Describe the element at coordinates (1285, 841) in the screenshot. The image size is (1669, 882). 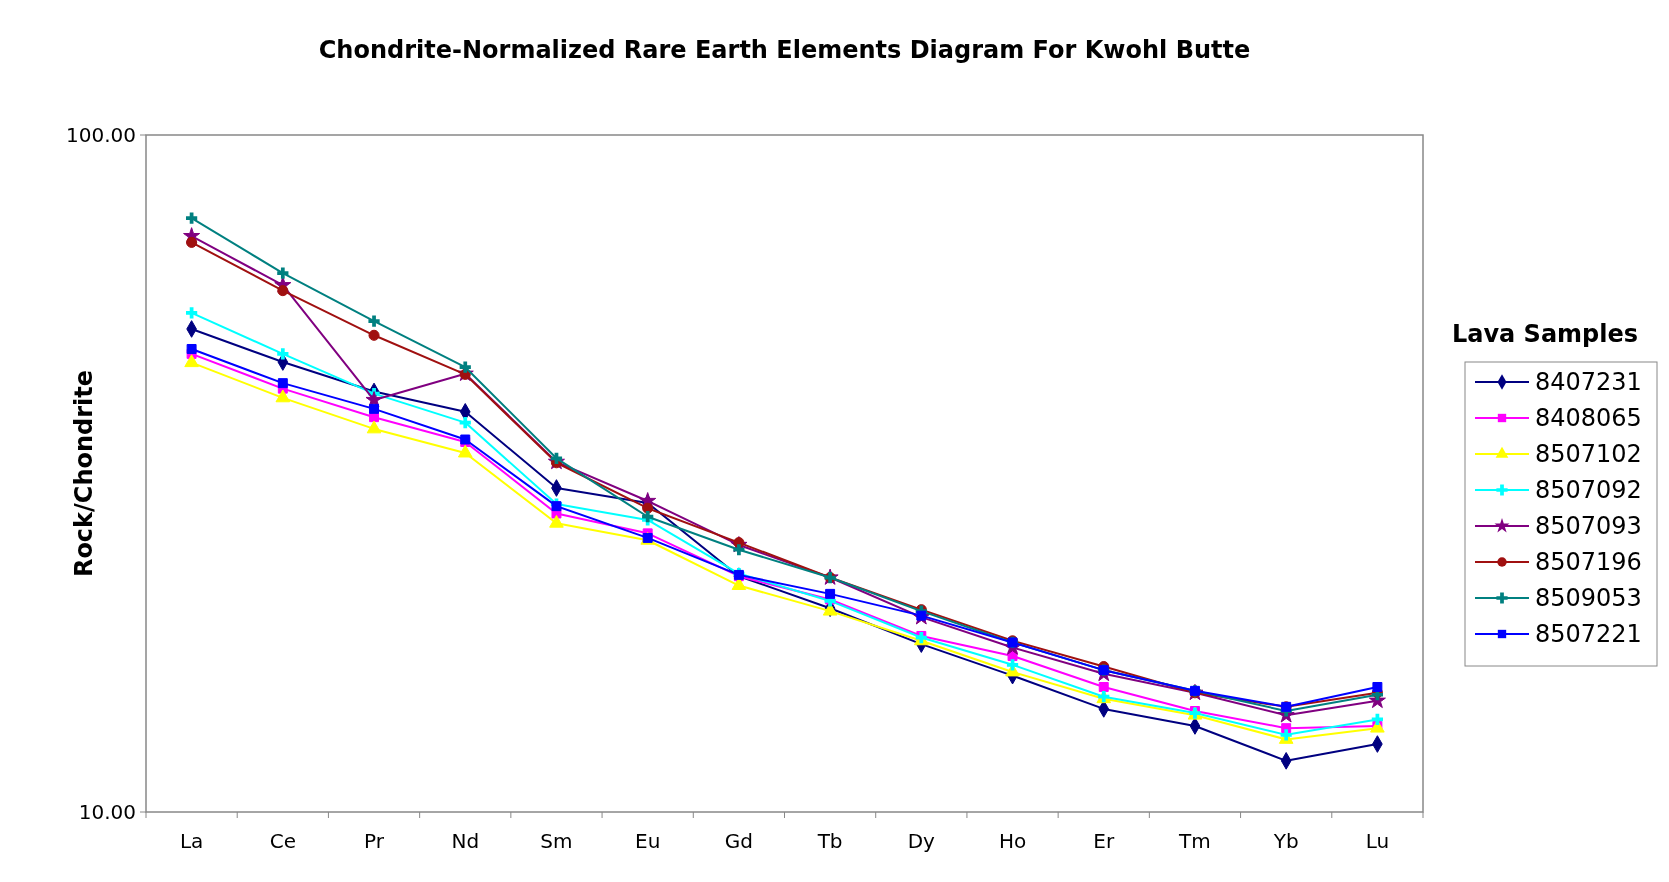
I see `x-tick-label: Yb` at that location.